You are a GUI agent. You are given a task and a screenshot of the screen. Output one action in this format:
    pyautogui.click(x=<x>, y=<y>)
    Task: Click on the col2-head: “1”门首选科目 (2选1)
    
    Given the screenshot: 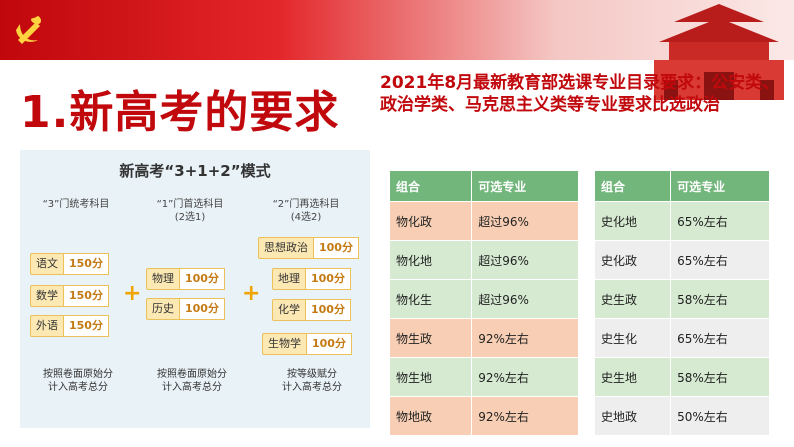 What is the action you would take?
    pyautogui.click(x=190, y=211)
    